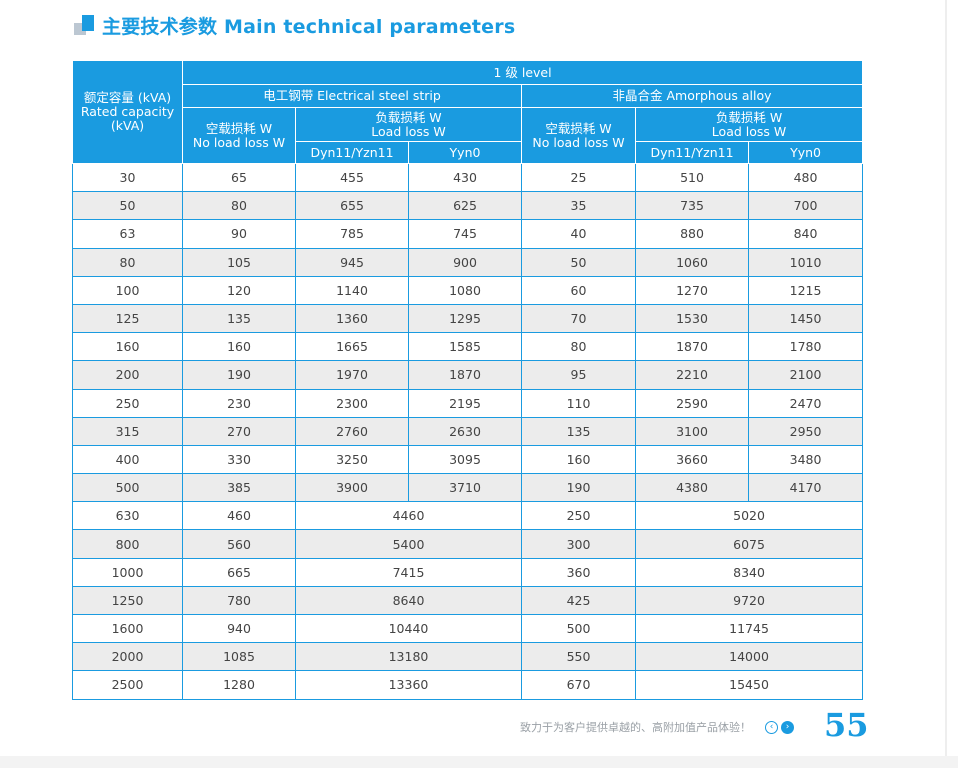  What do you see at coordinates (468, 572) in the screenshot?
I see `table-row: 1000 665 7415 360 8340` at bounding box center [468, 572].